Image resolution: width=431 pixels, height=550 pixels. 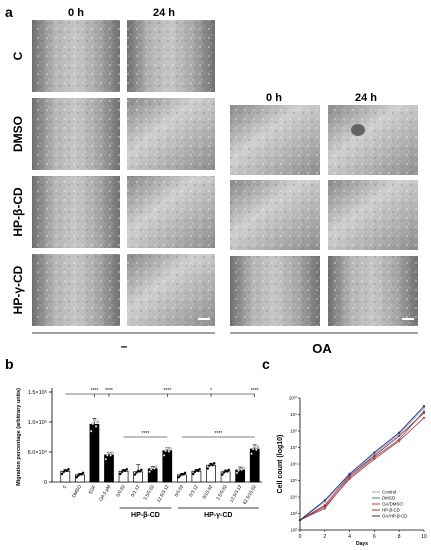 What do you see at coordinates (293, 480) in the screenshot?
I see `y-tick-label: 10⁵` at bounding box center [293, 480].